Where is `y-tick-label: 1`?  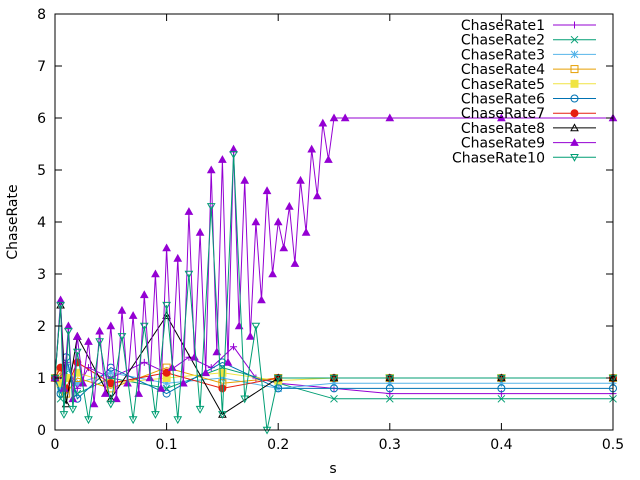 y-tick-label: 1 is located at coordinates (41, 379).